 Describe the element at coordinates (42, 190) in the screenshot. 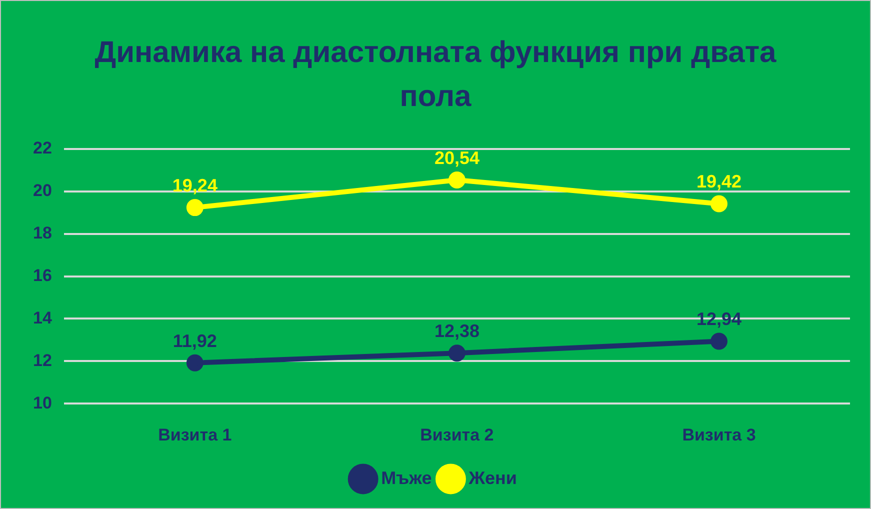

I see `y-tick-label: 20` at that location.